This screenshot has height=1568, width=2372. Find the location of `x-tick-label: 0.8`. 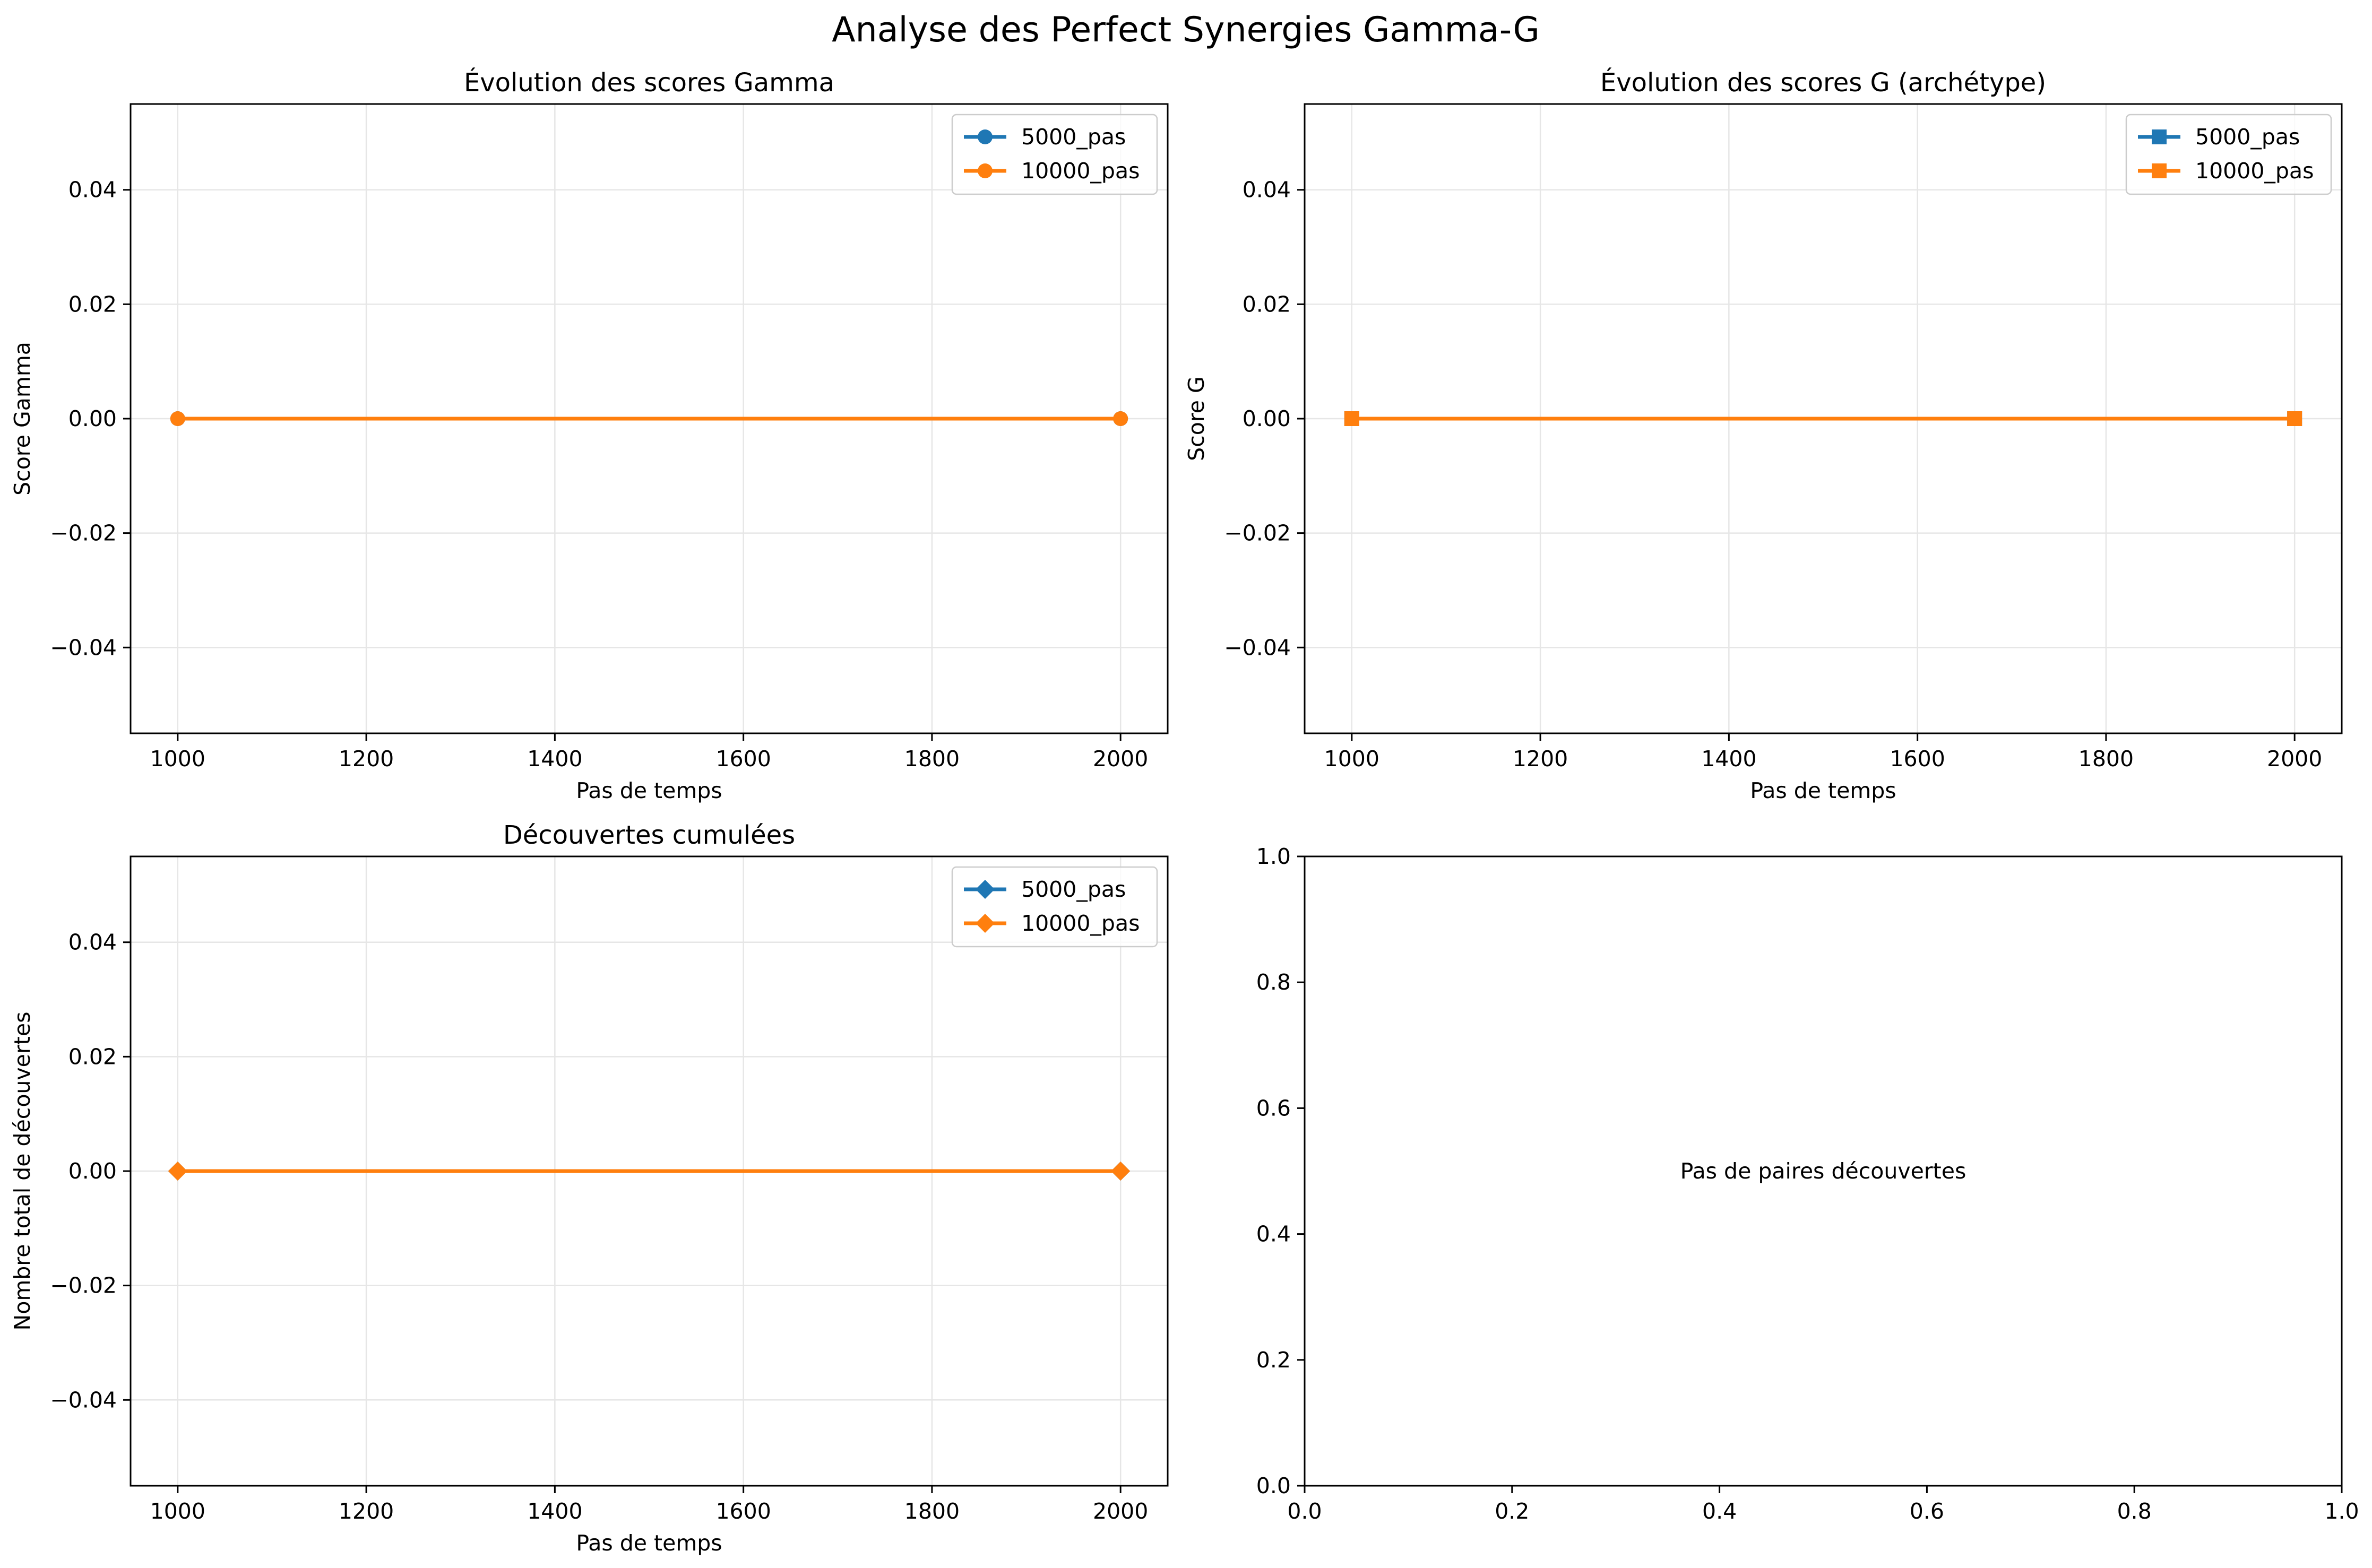

x-tick-label: 0.8 is located at coordinates (2134, 1511).